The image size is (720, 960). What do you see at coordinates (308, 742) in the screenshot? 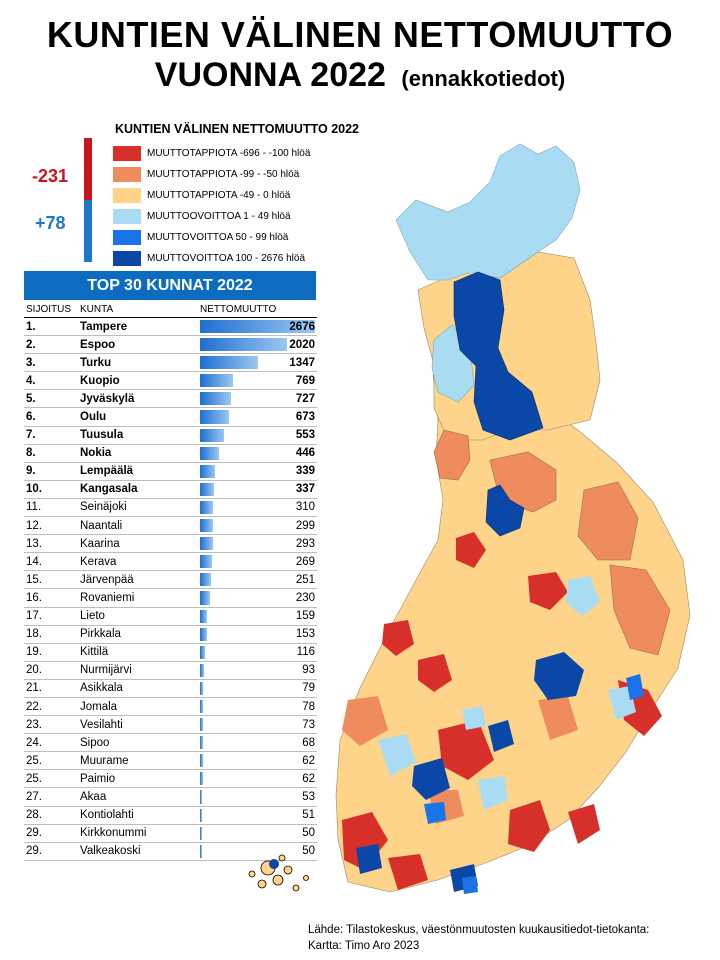
I see `net-migration-value: 68` at bounding box center [308, 742].